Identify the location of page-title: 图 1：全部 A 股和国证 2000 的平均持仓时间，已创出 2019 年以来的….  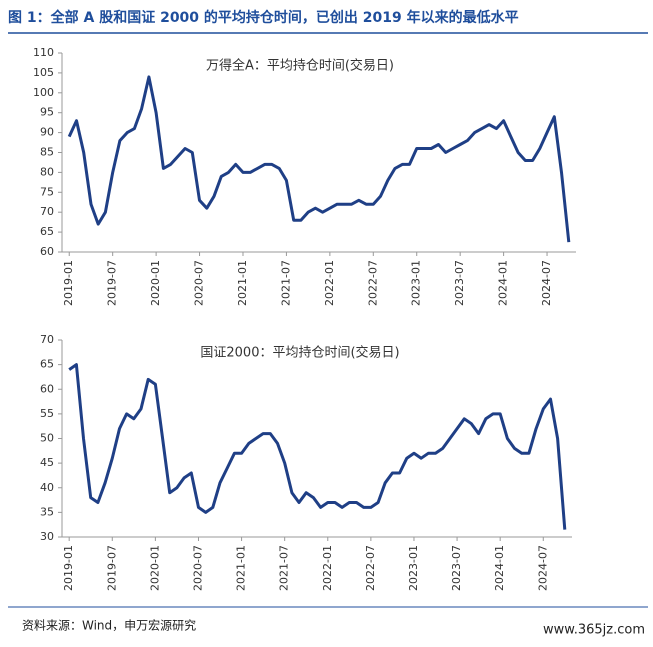
(263, 17).